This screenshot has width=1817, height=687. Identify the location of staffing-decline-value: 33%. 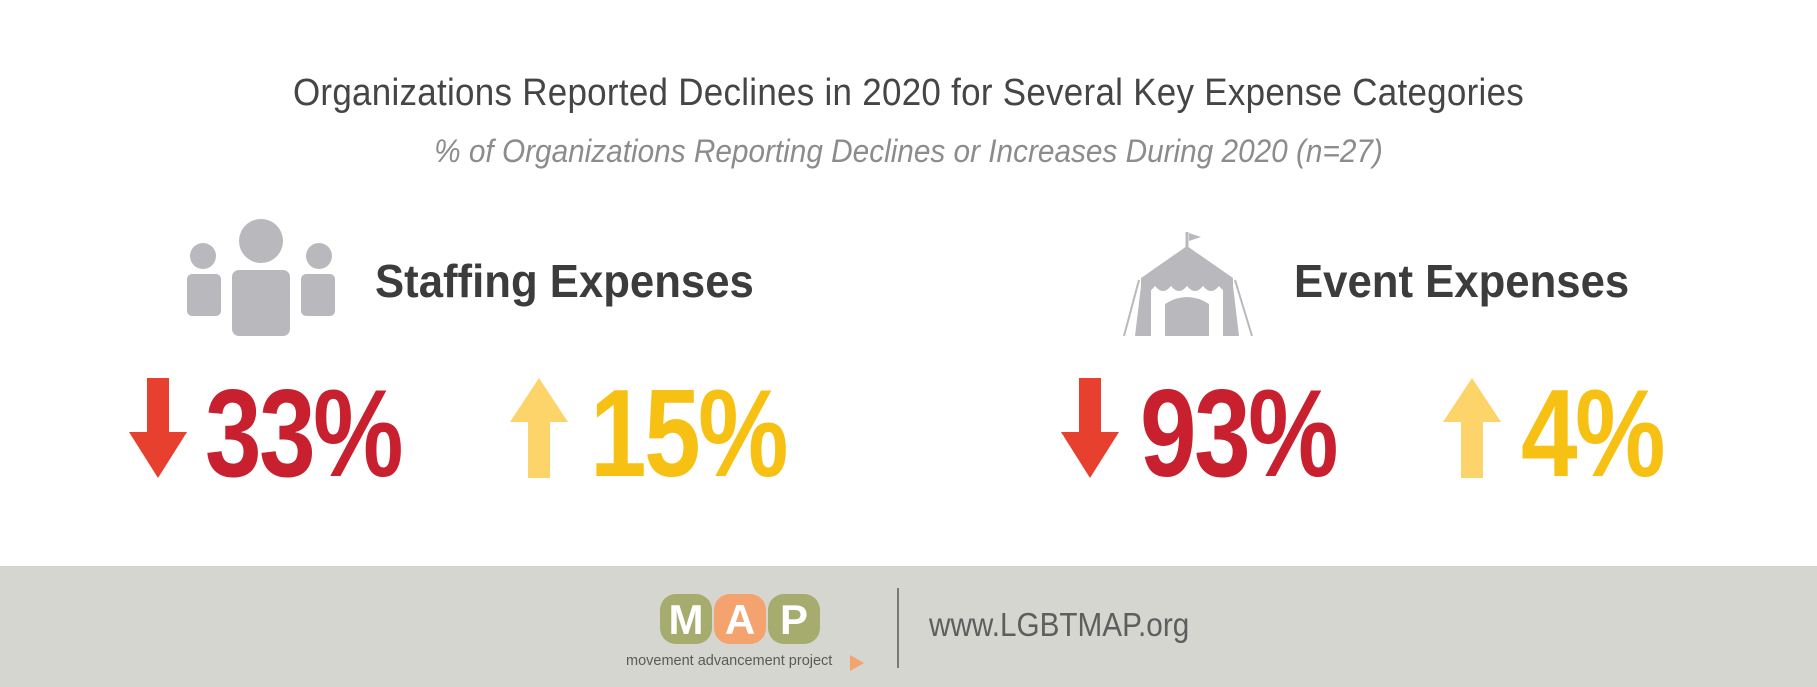
(304, 434).